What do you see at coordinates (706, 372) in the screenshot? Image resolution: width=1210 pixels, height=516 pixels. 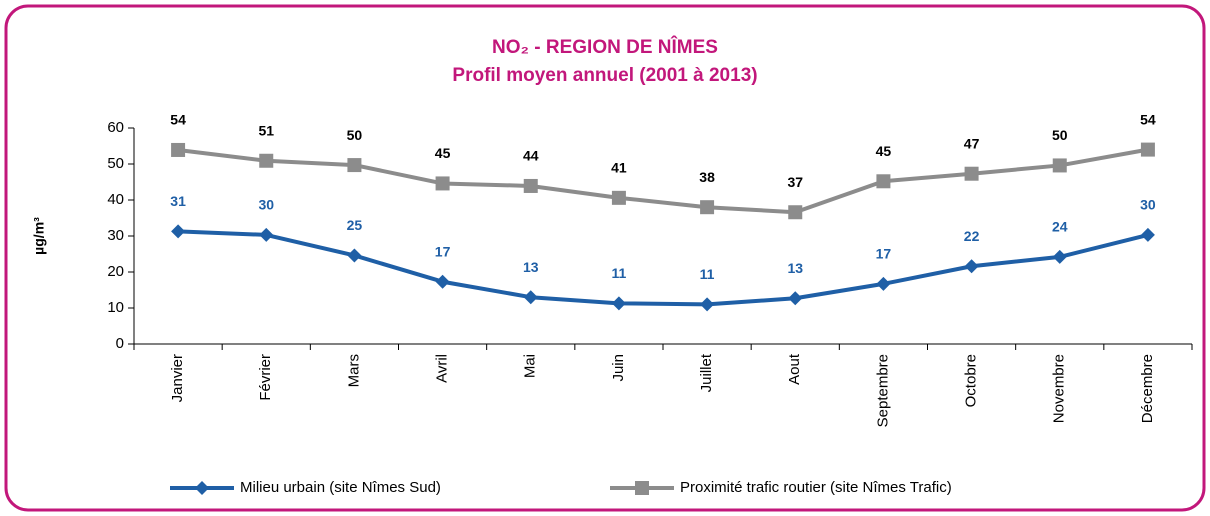 I see `x-tick-label: Juillet` at bounding box center [706, 372].